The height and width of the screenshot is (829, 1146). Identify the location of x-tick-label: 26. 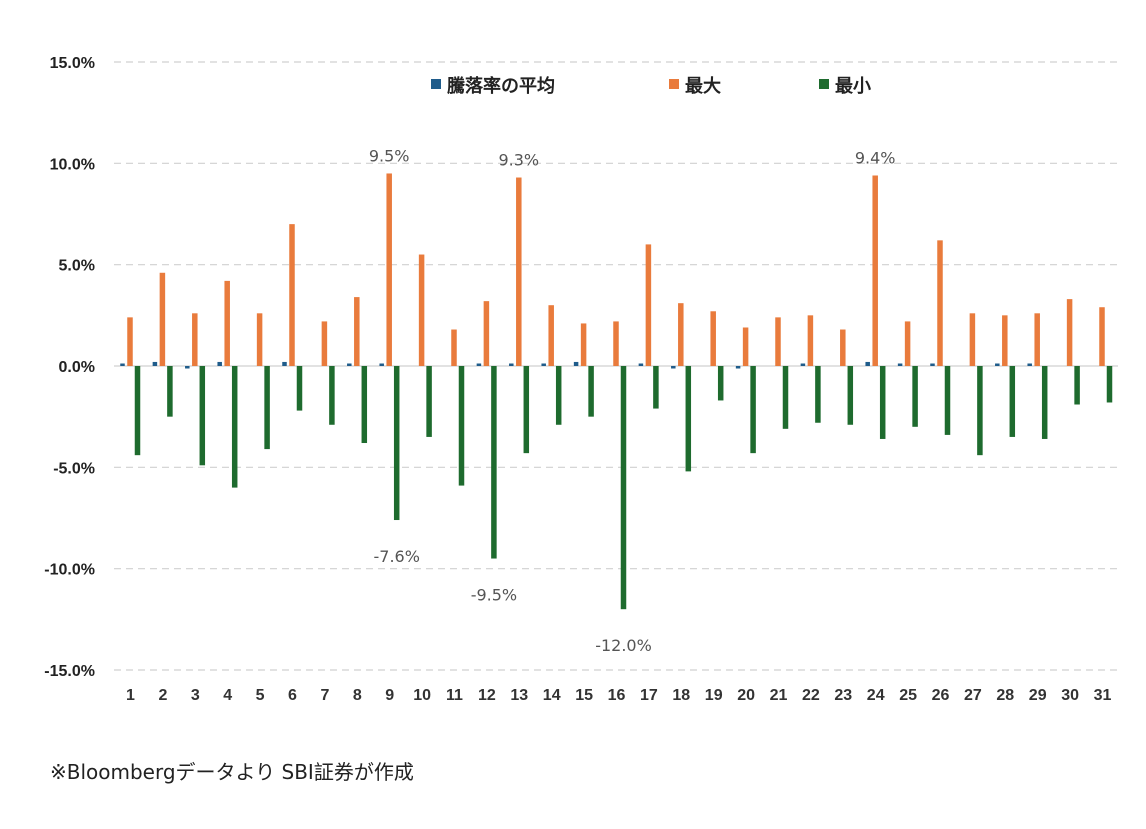
(941, 695).